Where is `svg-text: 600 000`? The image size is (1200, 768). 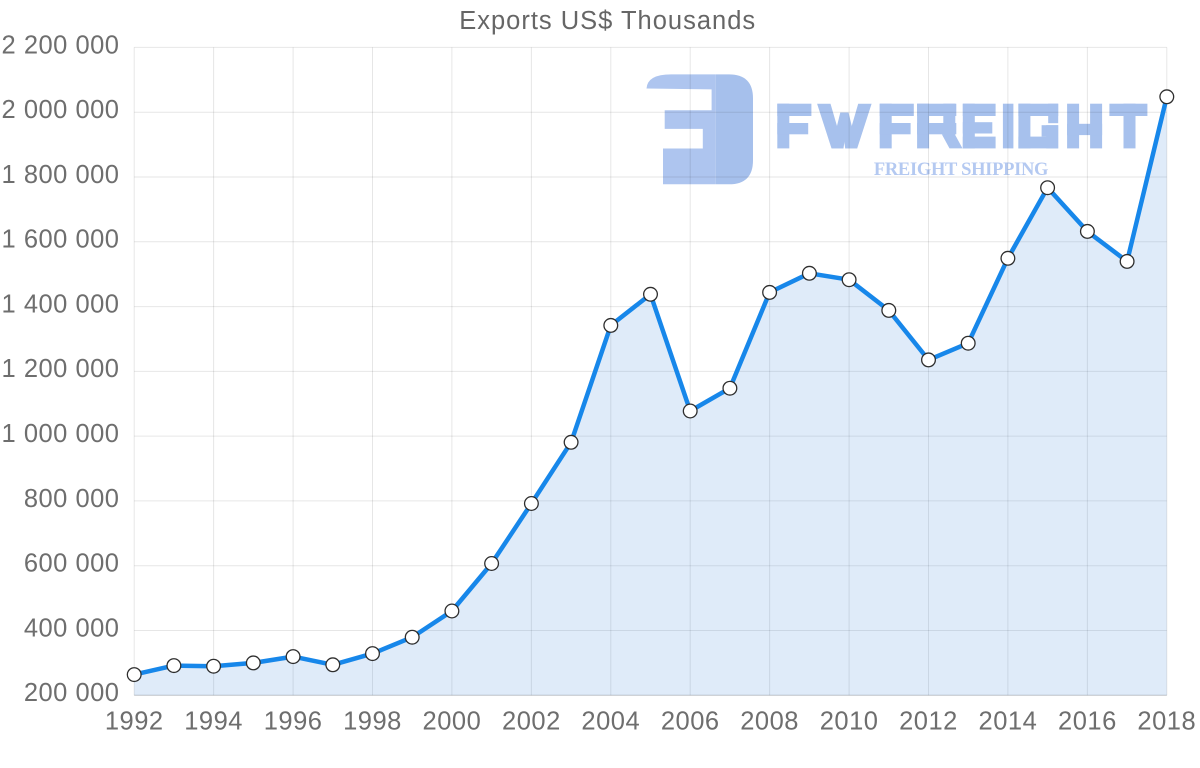
svg-text: 600 000 is located at coordinates (72, 564).